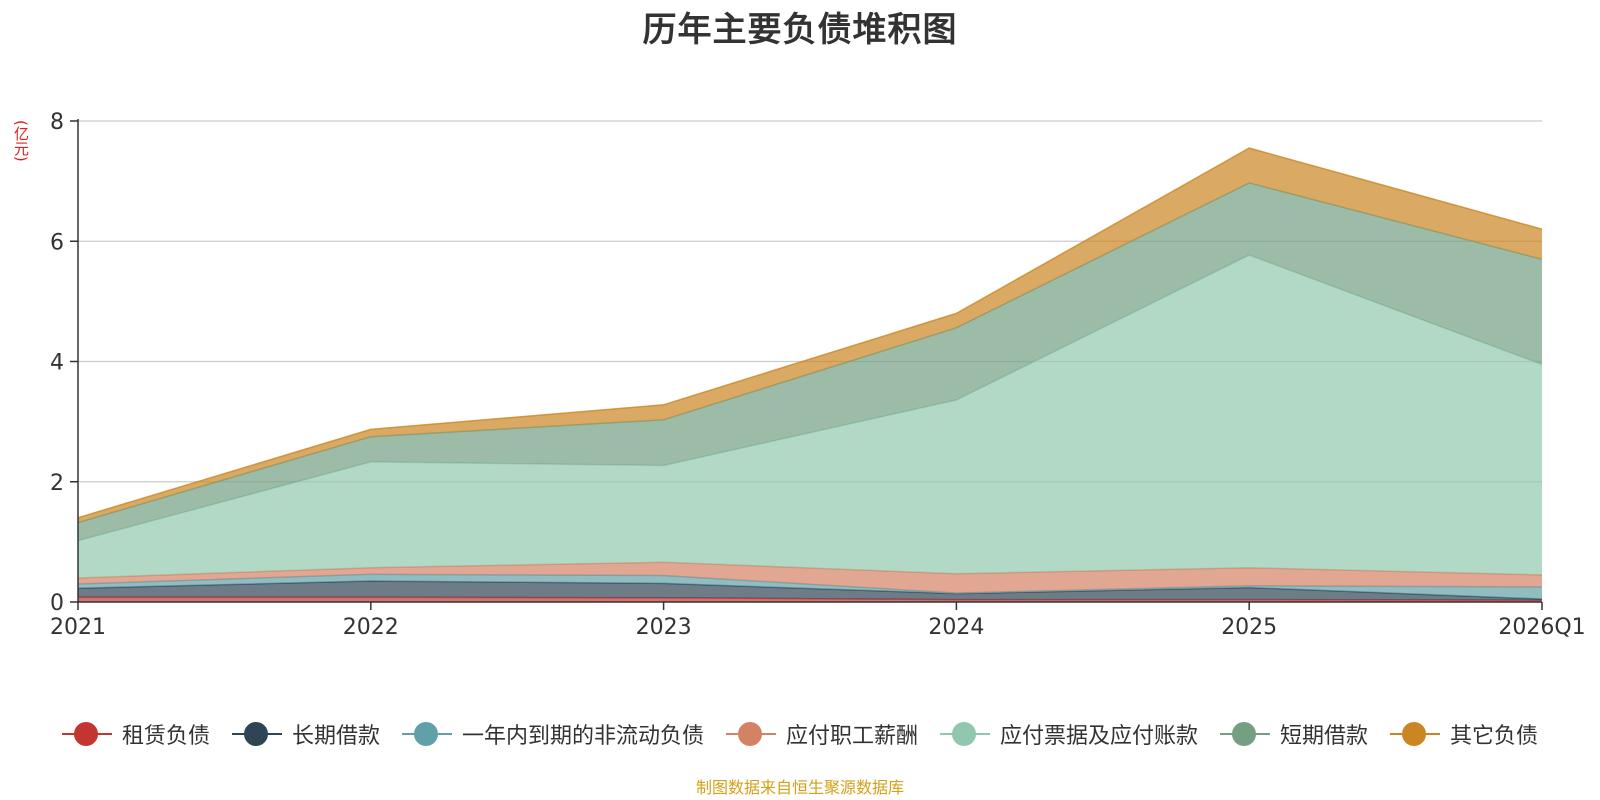 This screenshot has height=800, width=1600. Describe the element at coordinates (57, 242) in the screenshot. I see `y-tick-label: 6` at that location.